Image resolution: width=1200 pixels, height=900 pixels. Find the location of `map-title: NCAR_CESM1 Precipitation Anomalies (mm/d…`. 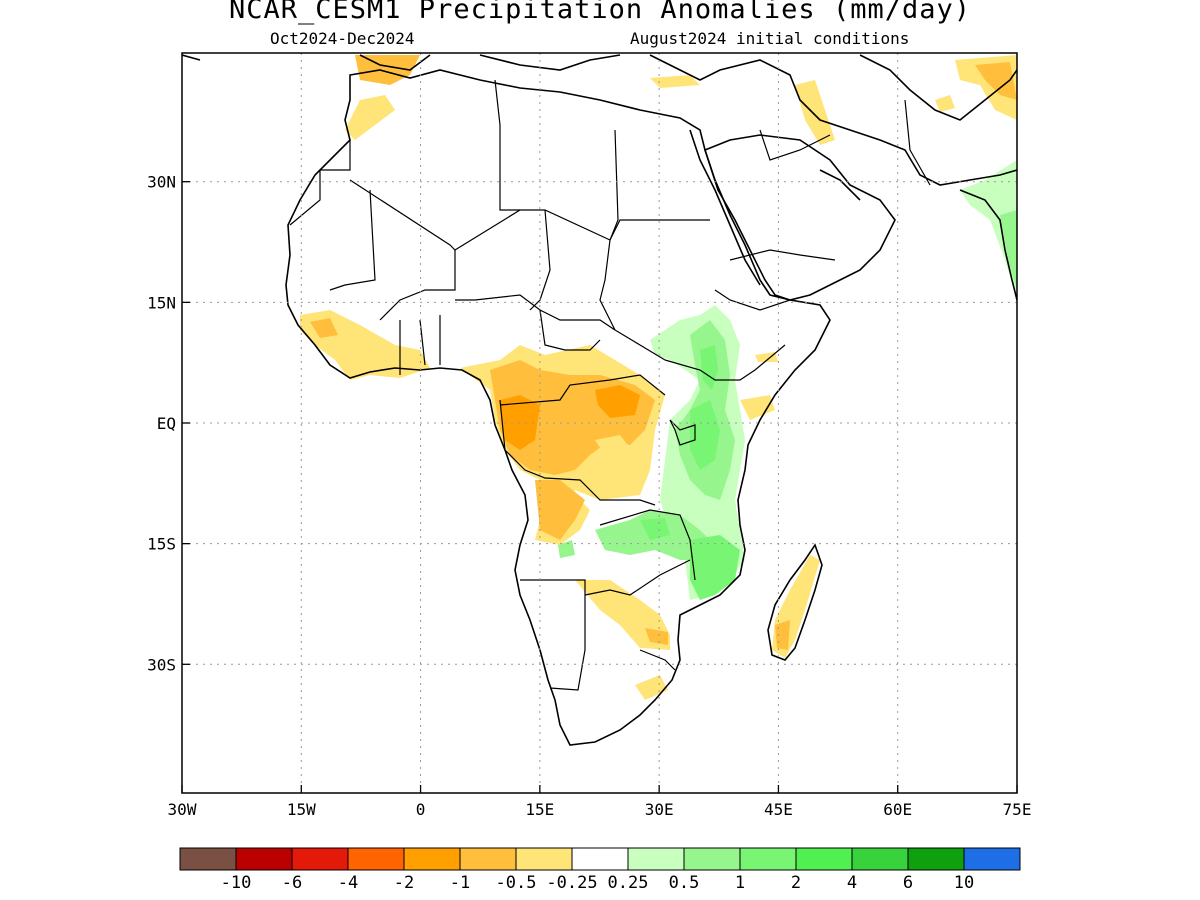

map-title: NCAR_CESM1 Precipitation Anomalies (mm/d… is located at coordinates (600, 12).